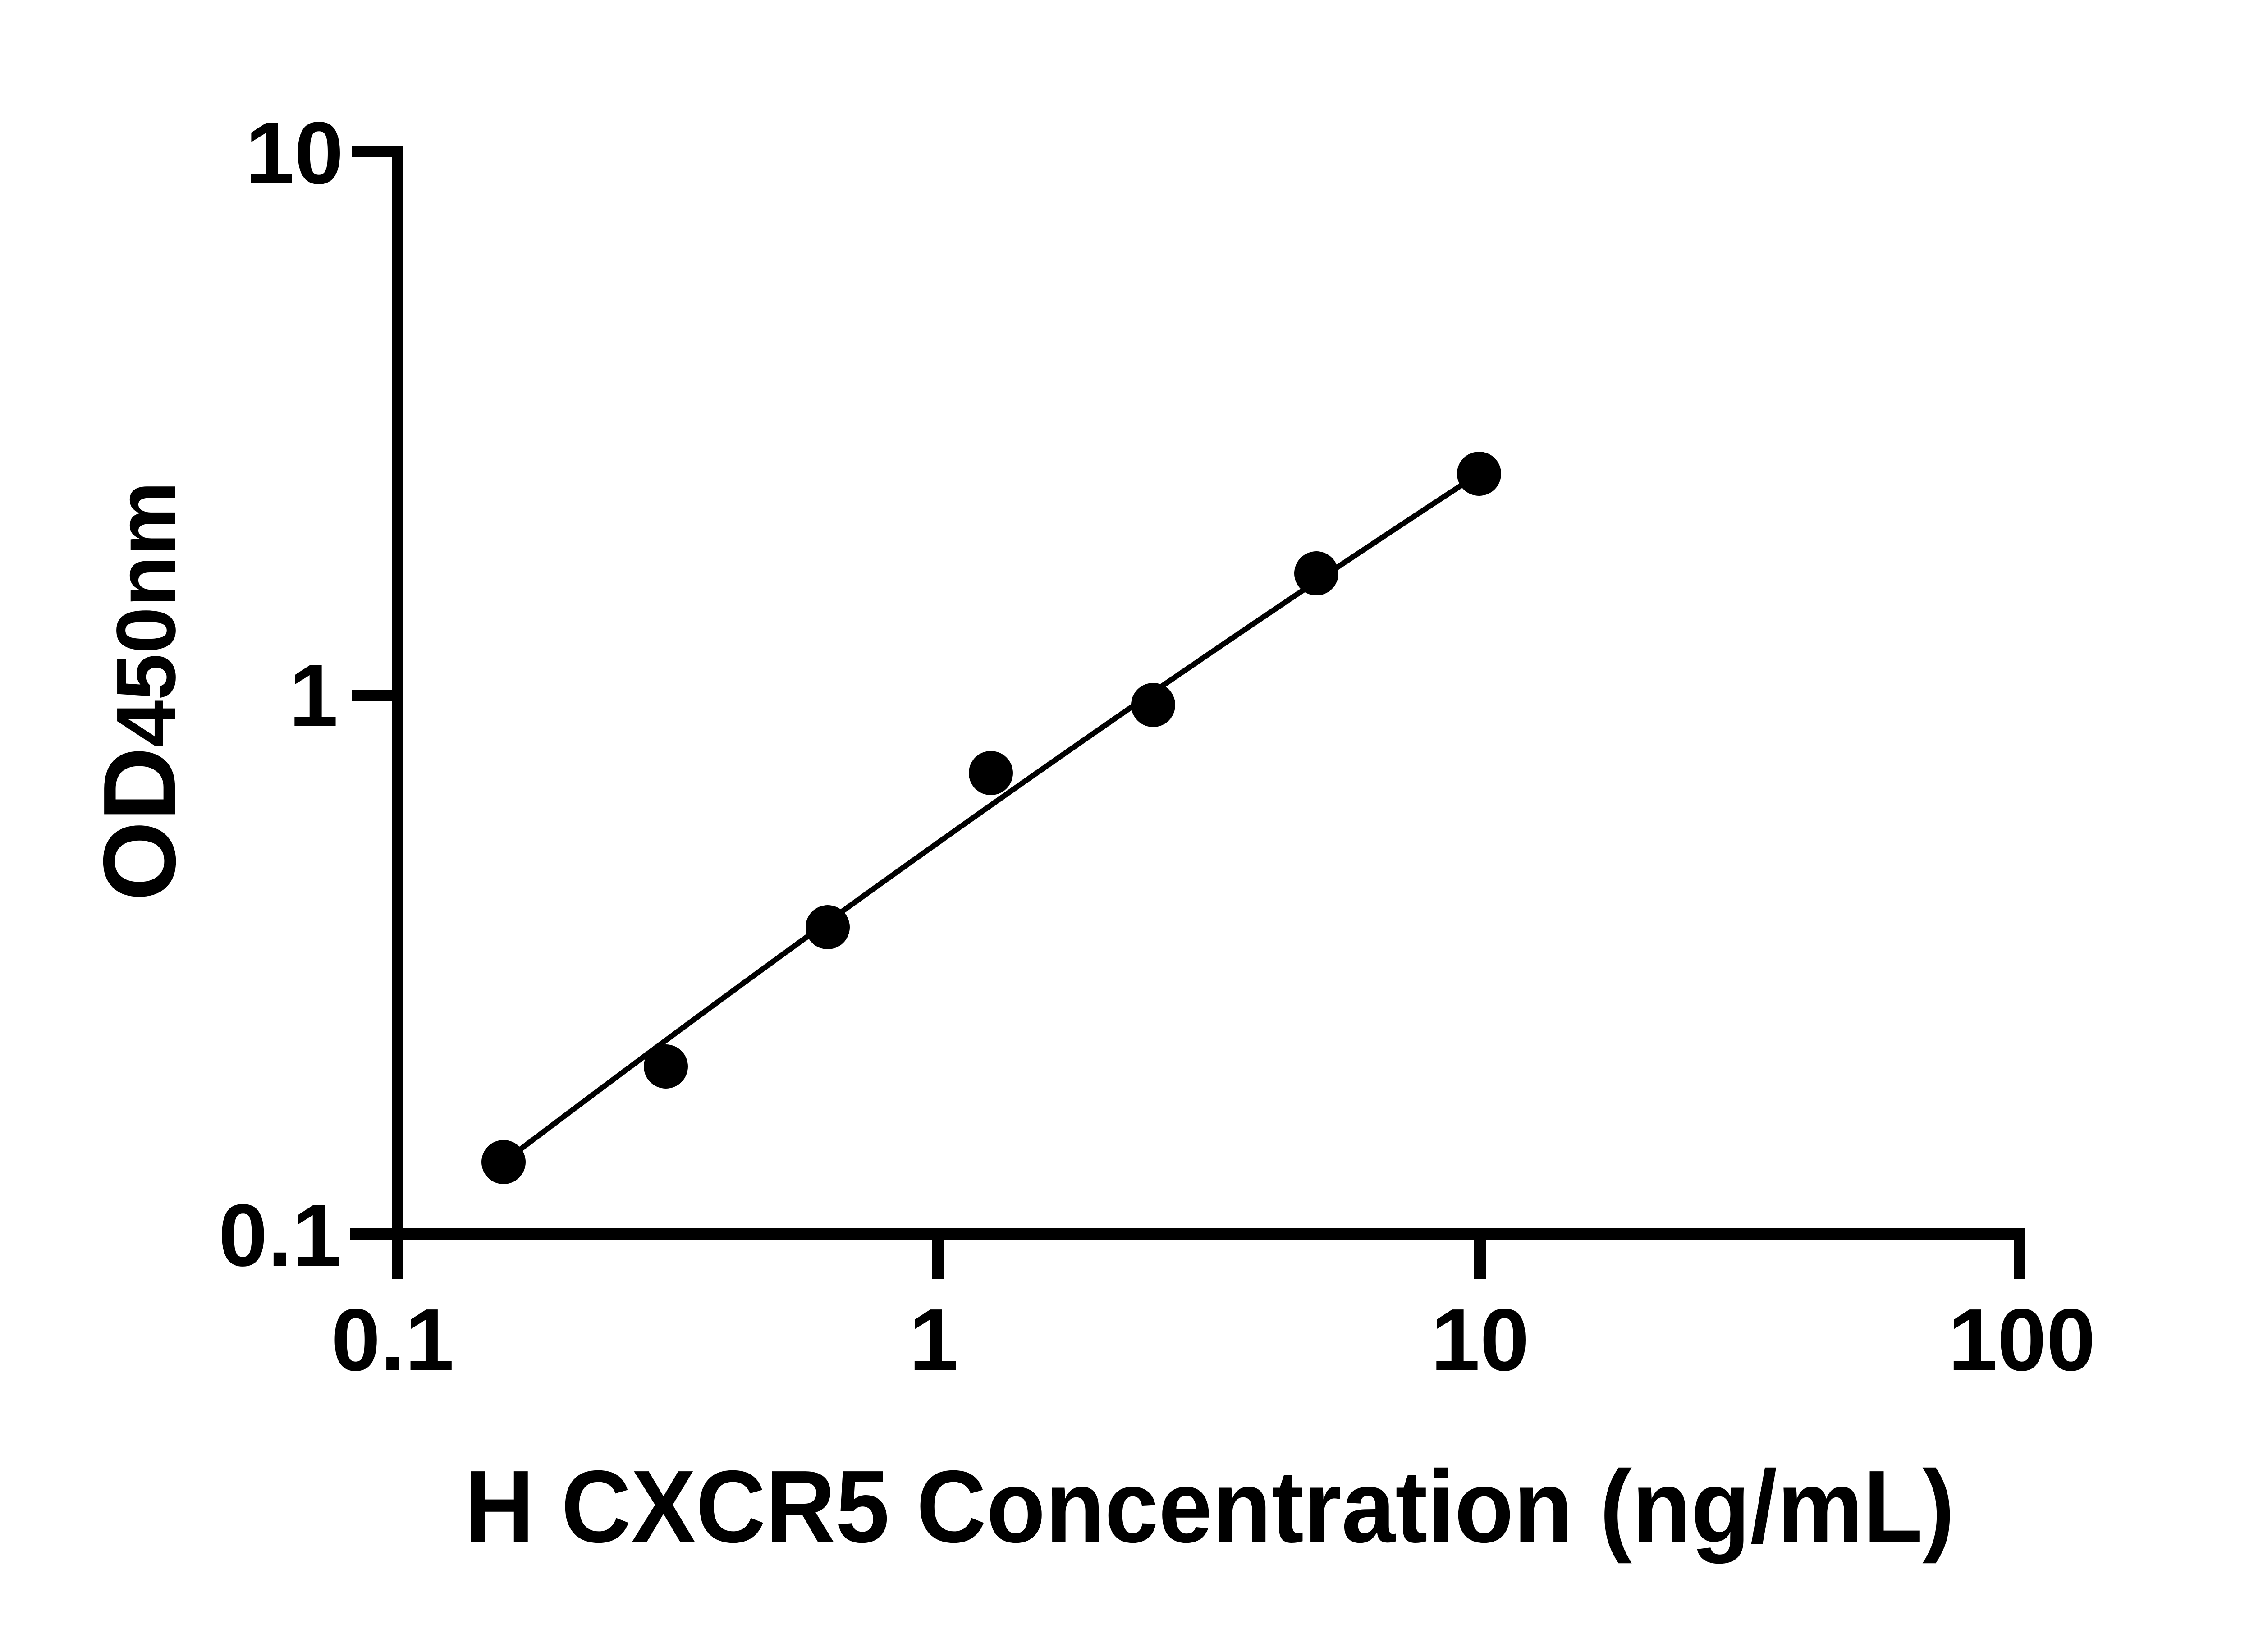  Describe the element at coordinates (139, 691) in the screenshot. I see `svg-text: OD450nm` at that location.